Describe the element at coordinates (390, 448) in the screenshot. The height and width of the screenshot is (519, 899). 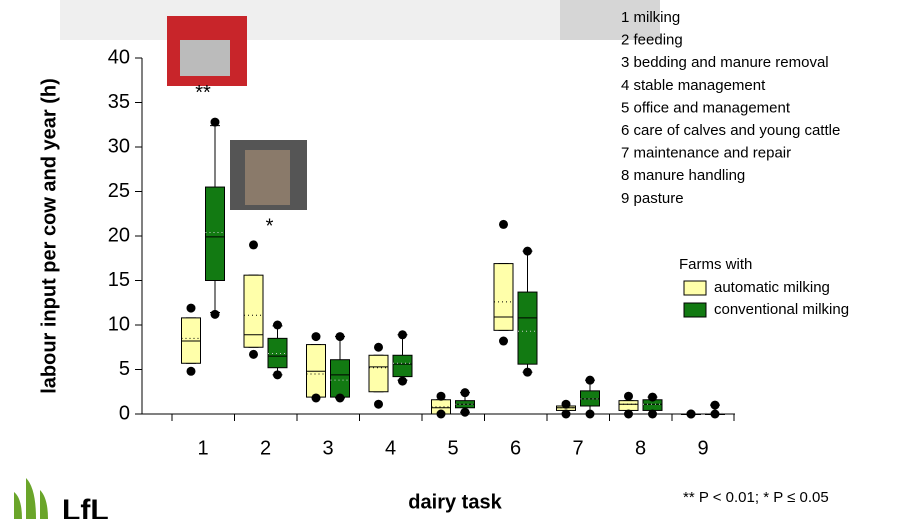
I see `x-tick-label: 4` at that location.